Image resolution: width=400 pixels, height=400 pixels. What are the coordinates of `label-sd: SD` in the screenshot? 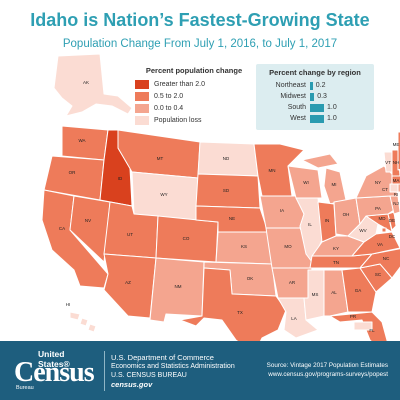 It's located at (226, 190).